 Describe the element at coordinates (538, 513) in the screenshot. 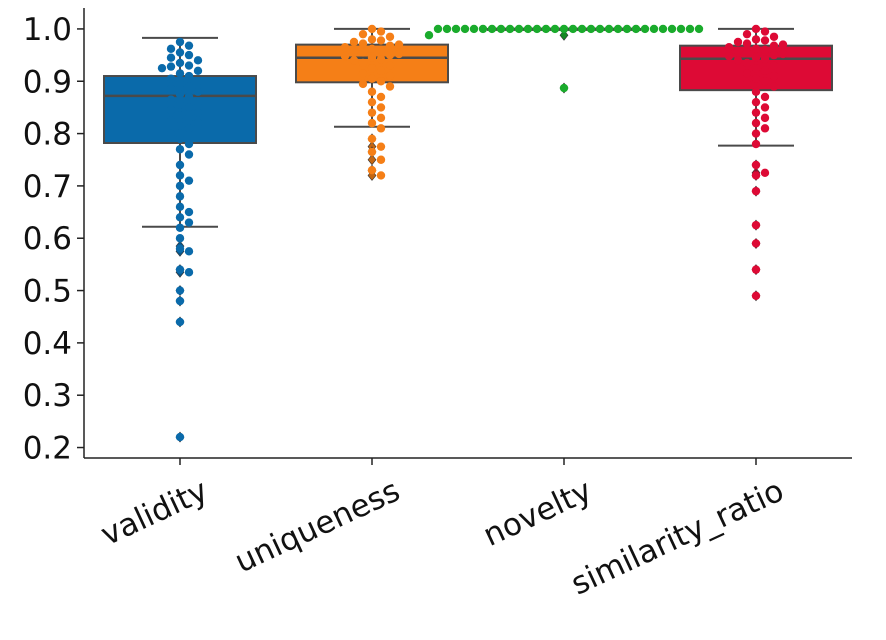

I see `x-category-label: novelty` at that location.